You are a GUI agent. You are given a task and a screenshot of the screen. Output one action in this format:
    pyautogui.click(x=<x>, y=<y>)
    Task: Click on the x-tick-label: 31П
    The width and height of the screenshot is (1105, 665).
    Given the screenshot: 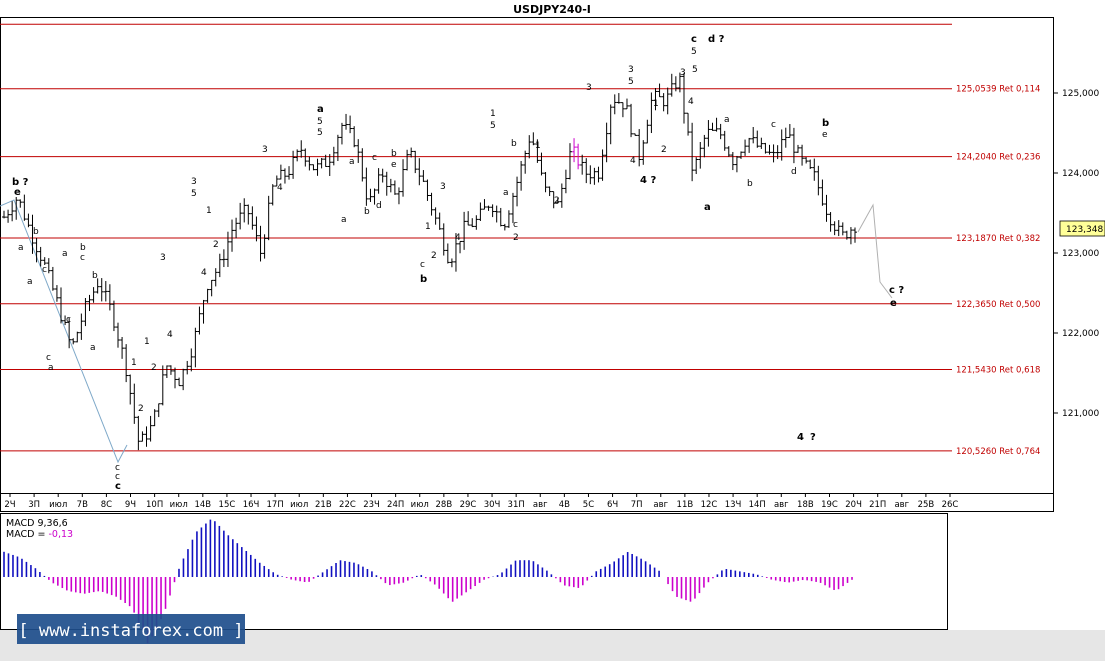 What is the action you would take?
    pyautogui.click(x=516, y=505)
    